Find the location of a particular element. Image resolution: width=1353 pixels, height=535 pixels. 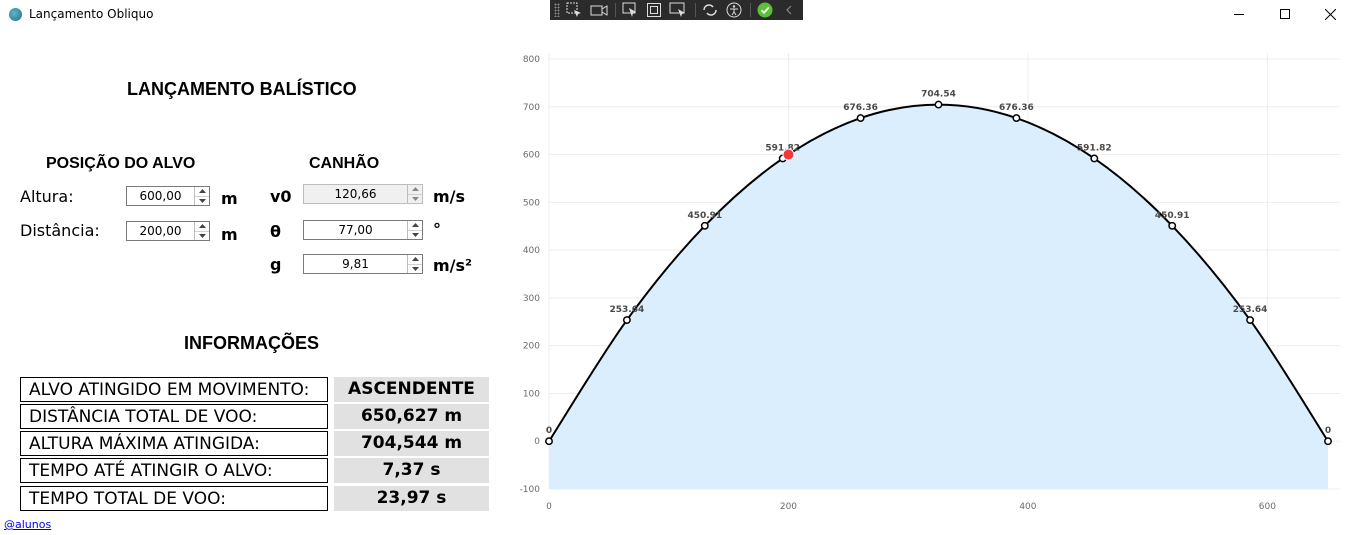

debug-toolbar is located at coordinates (676, 10).